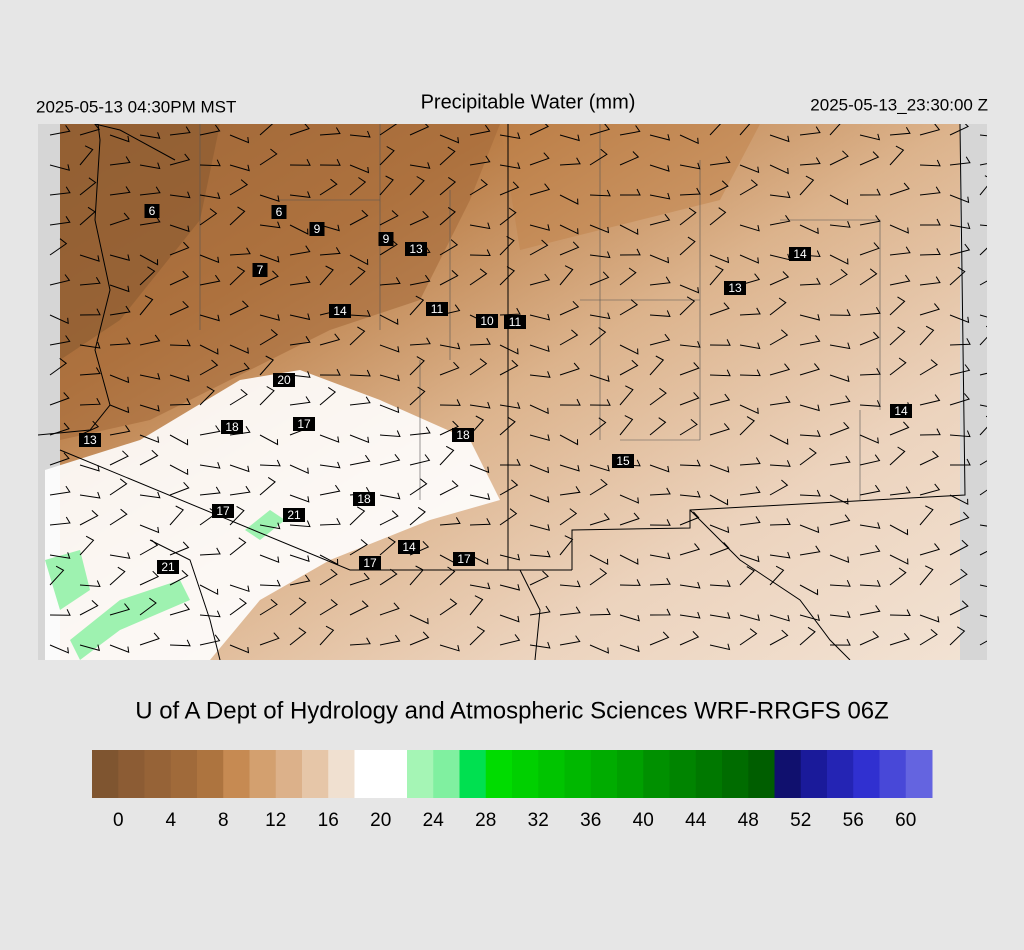 This screenshot has width=1024, height=950. What do you see at coordinates (136, 106) in the screenshot?
I see `valid-time-local: 2025-05-13 04:30PM MST` at bounding box center [136, 106].